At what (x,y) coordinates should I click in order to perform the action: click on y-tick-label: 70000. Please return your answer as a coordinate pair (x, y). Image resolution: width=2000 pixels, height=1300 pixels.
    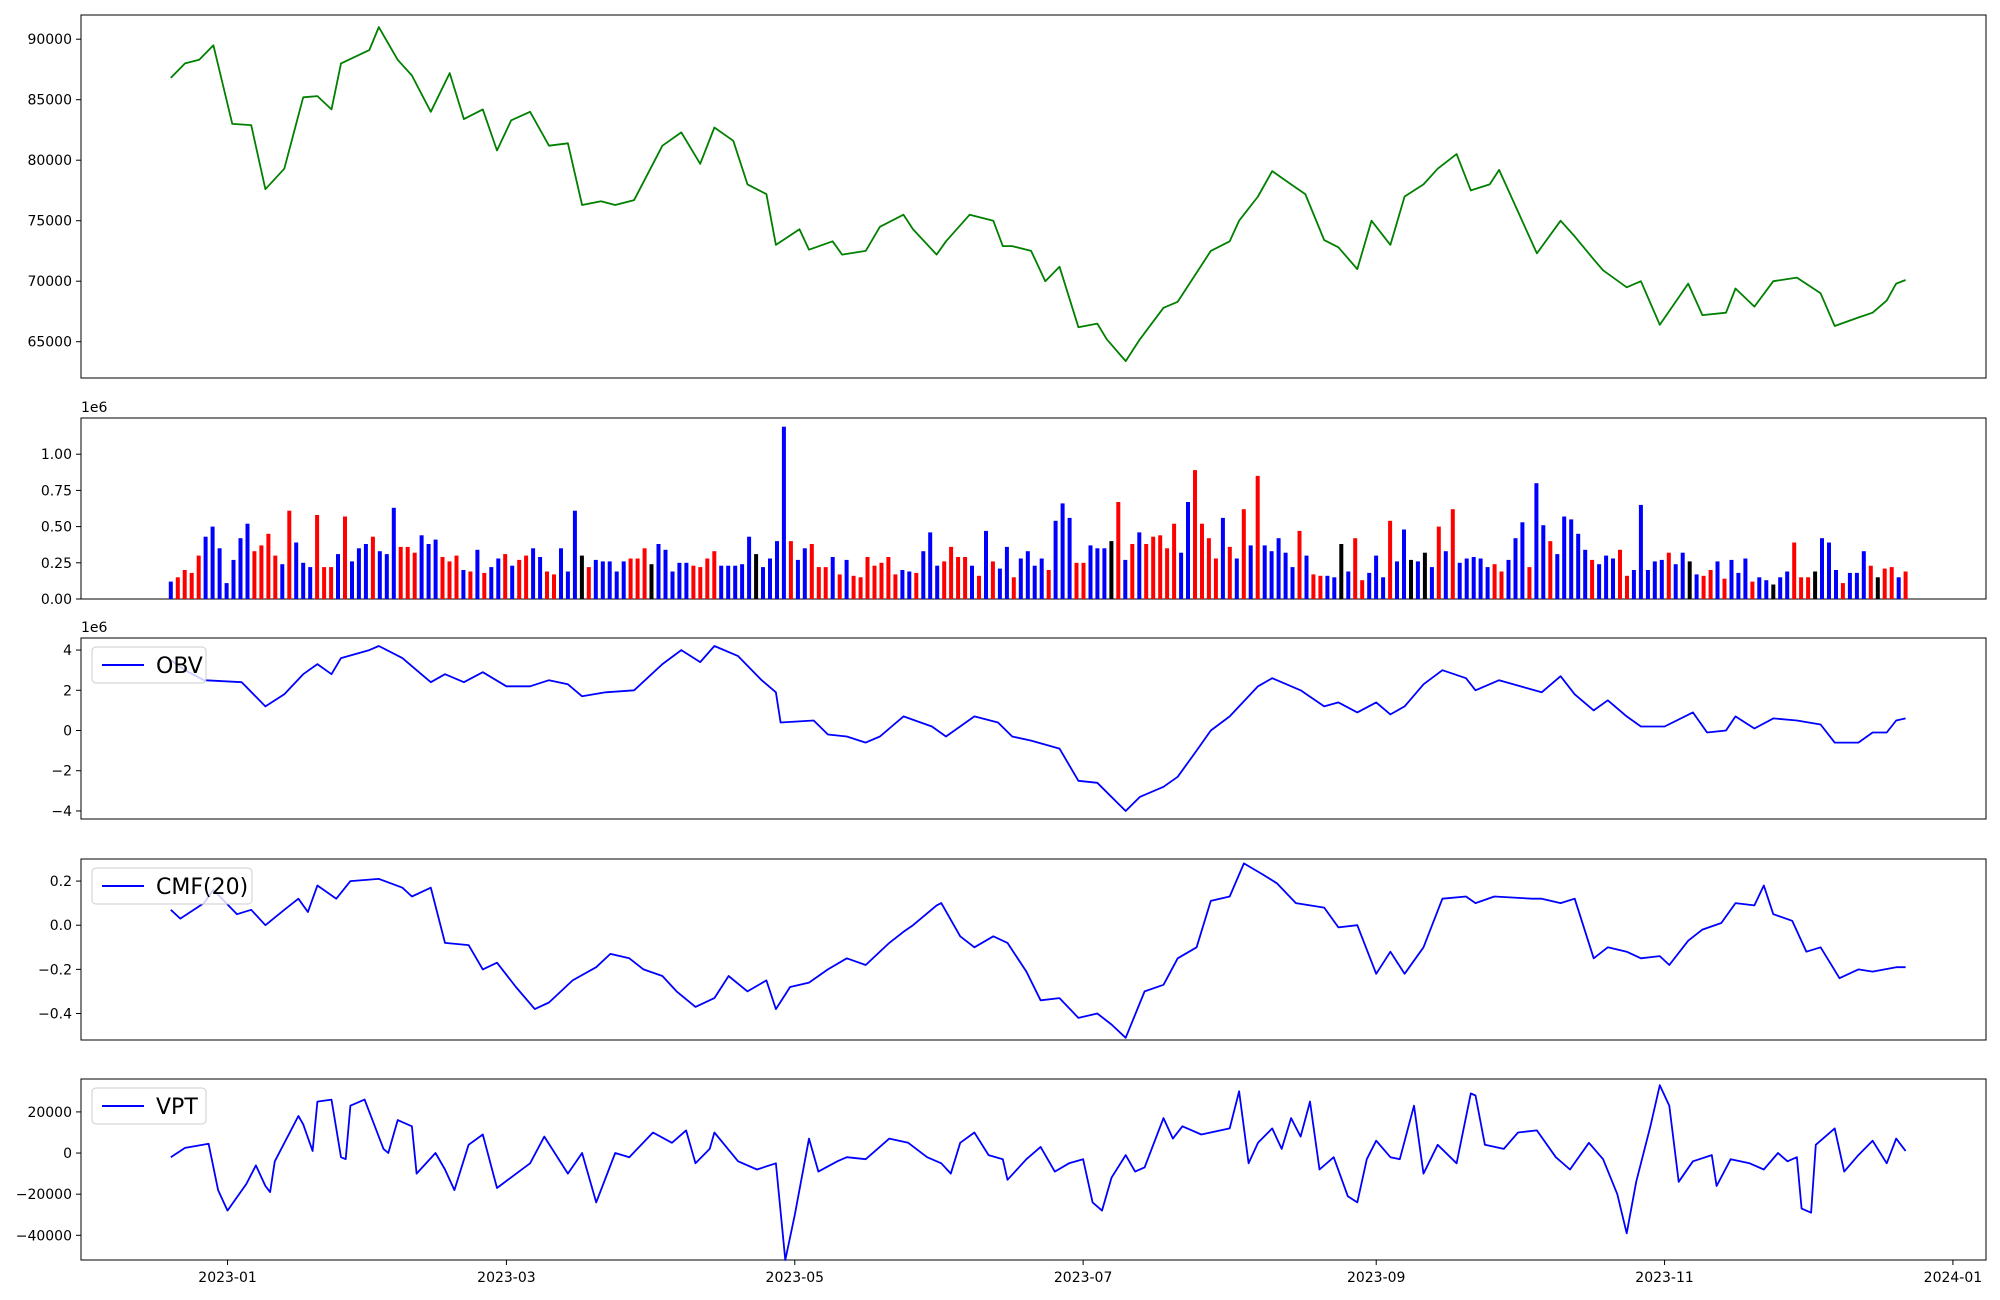
    Looking at the image, I should click on (49, 282).